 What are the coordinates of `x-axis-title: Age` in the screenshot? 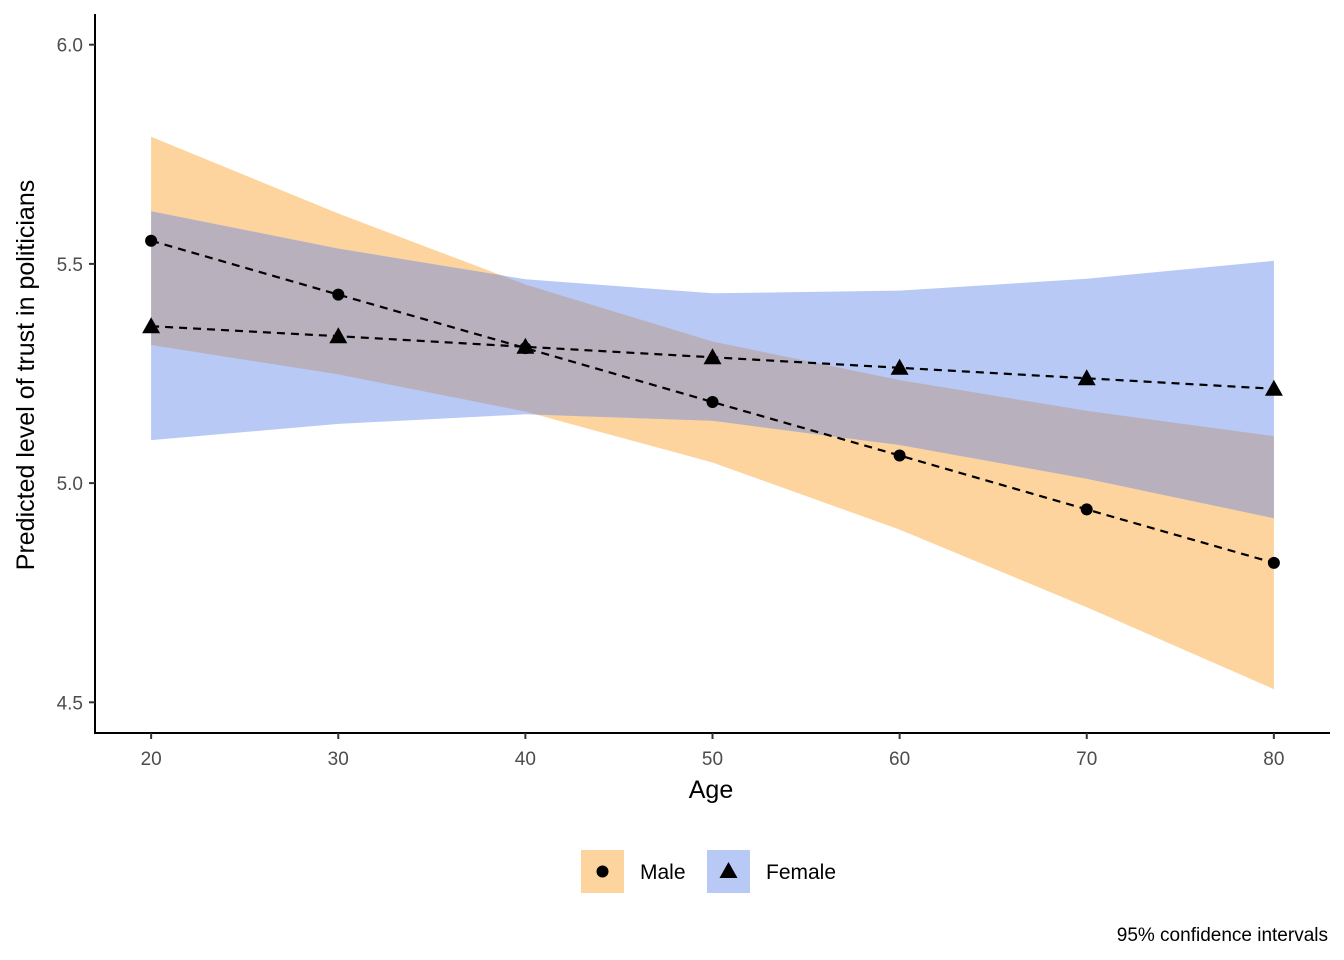 It's located at (711, 790).